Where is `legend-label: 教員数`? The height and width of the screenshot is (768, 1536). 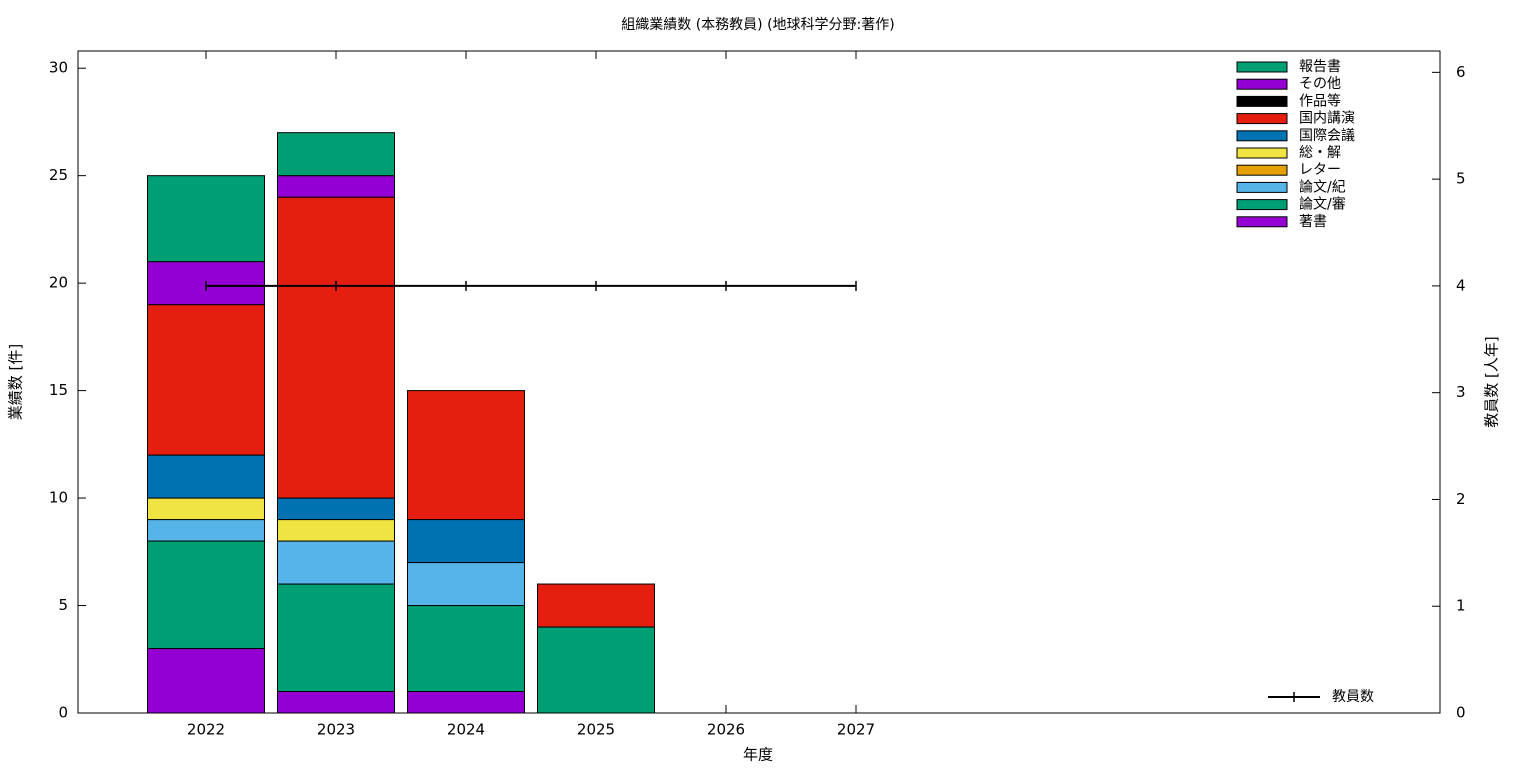
legend-label: 教員数 is located at coordinates (1353, 697).